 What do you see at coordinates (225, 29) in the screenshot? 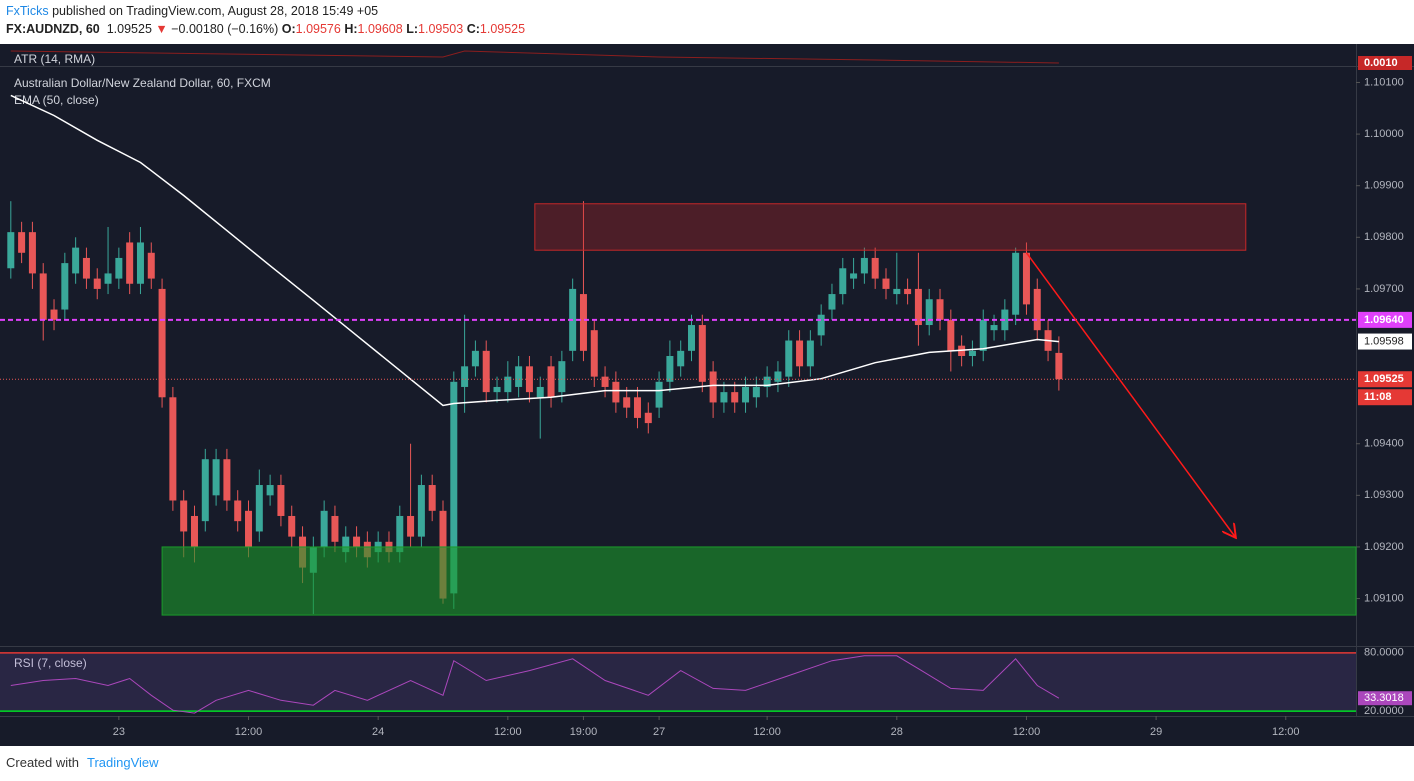
I see `change: −0.00180 (−0.16%)` at bounding box center [225, 29].